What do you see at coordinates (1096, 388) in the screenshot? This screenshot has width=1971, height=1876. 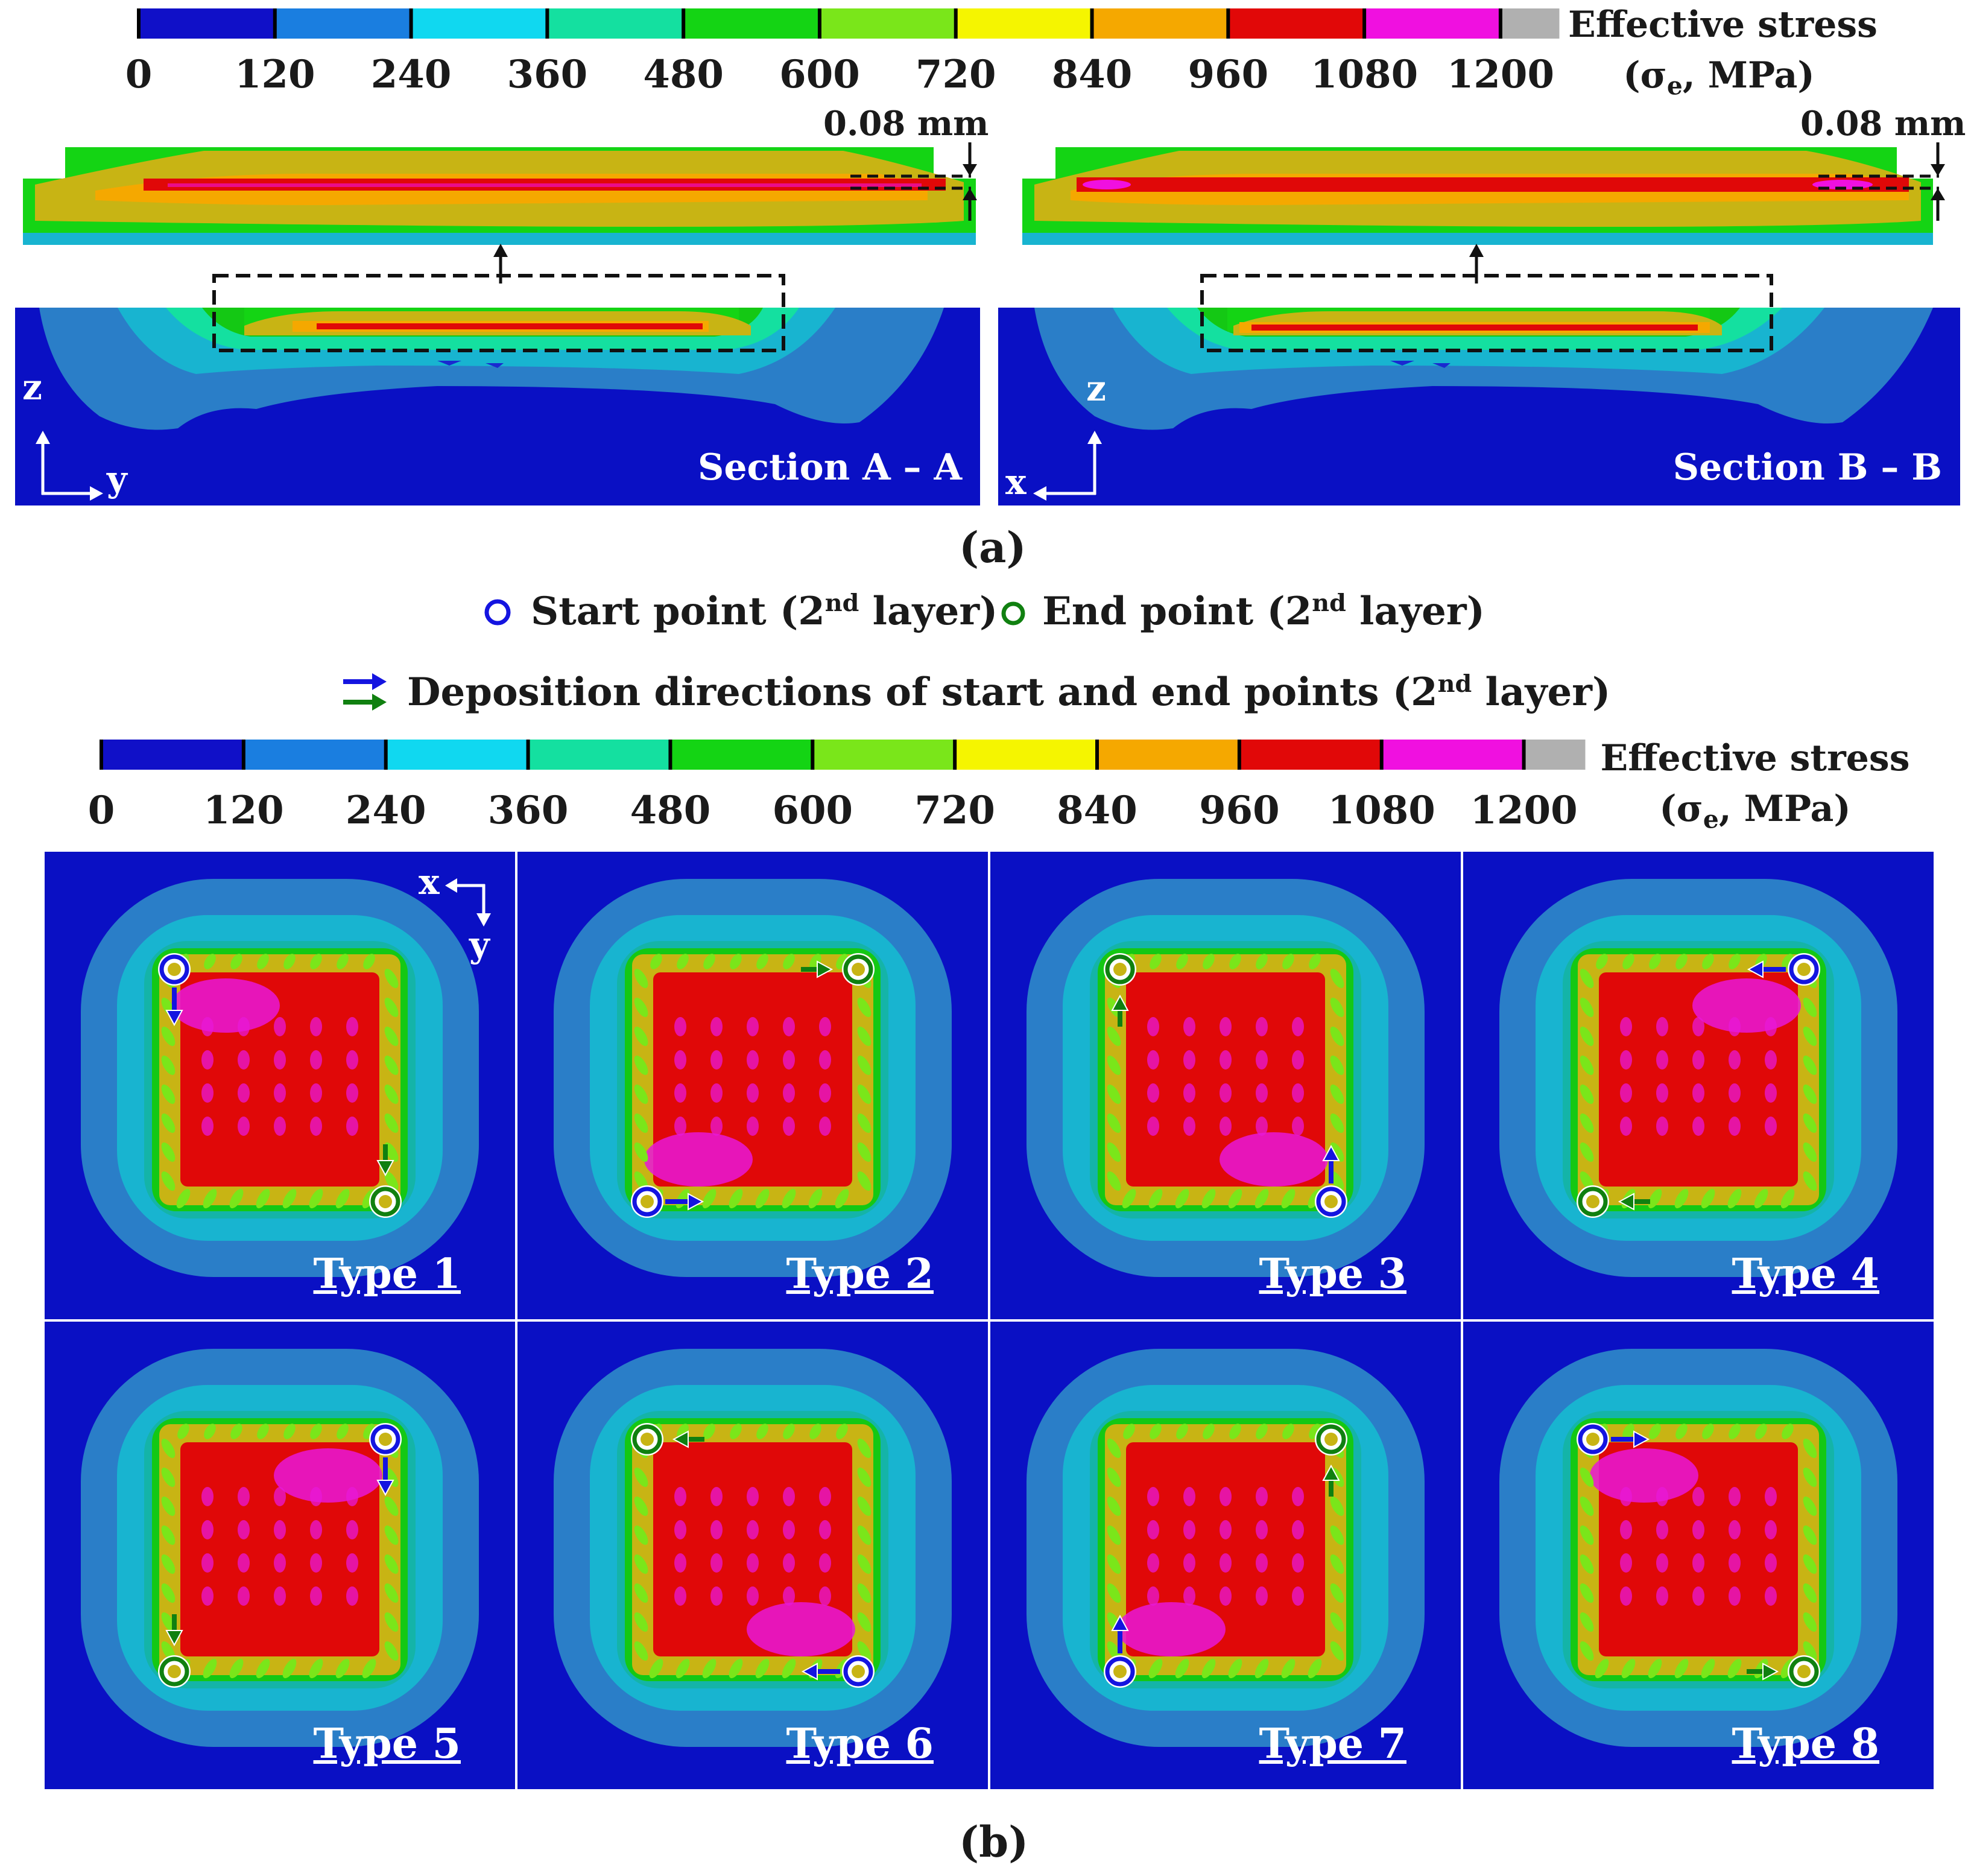 I see `section-b-axis-z: z` at bounding box center [1096, 388].